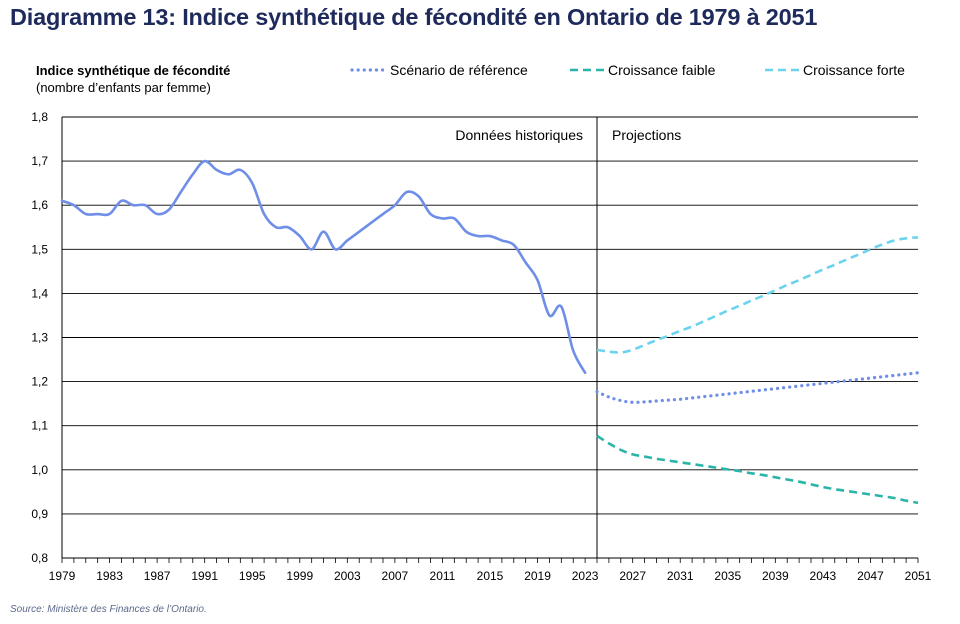 The width and height of the screenshot is (960, 624). Describe the element at coordinates (133, 70) in the screenshot. I see `y-axis-title: Indice synthétique de fécondité` at that location.